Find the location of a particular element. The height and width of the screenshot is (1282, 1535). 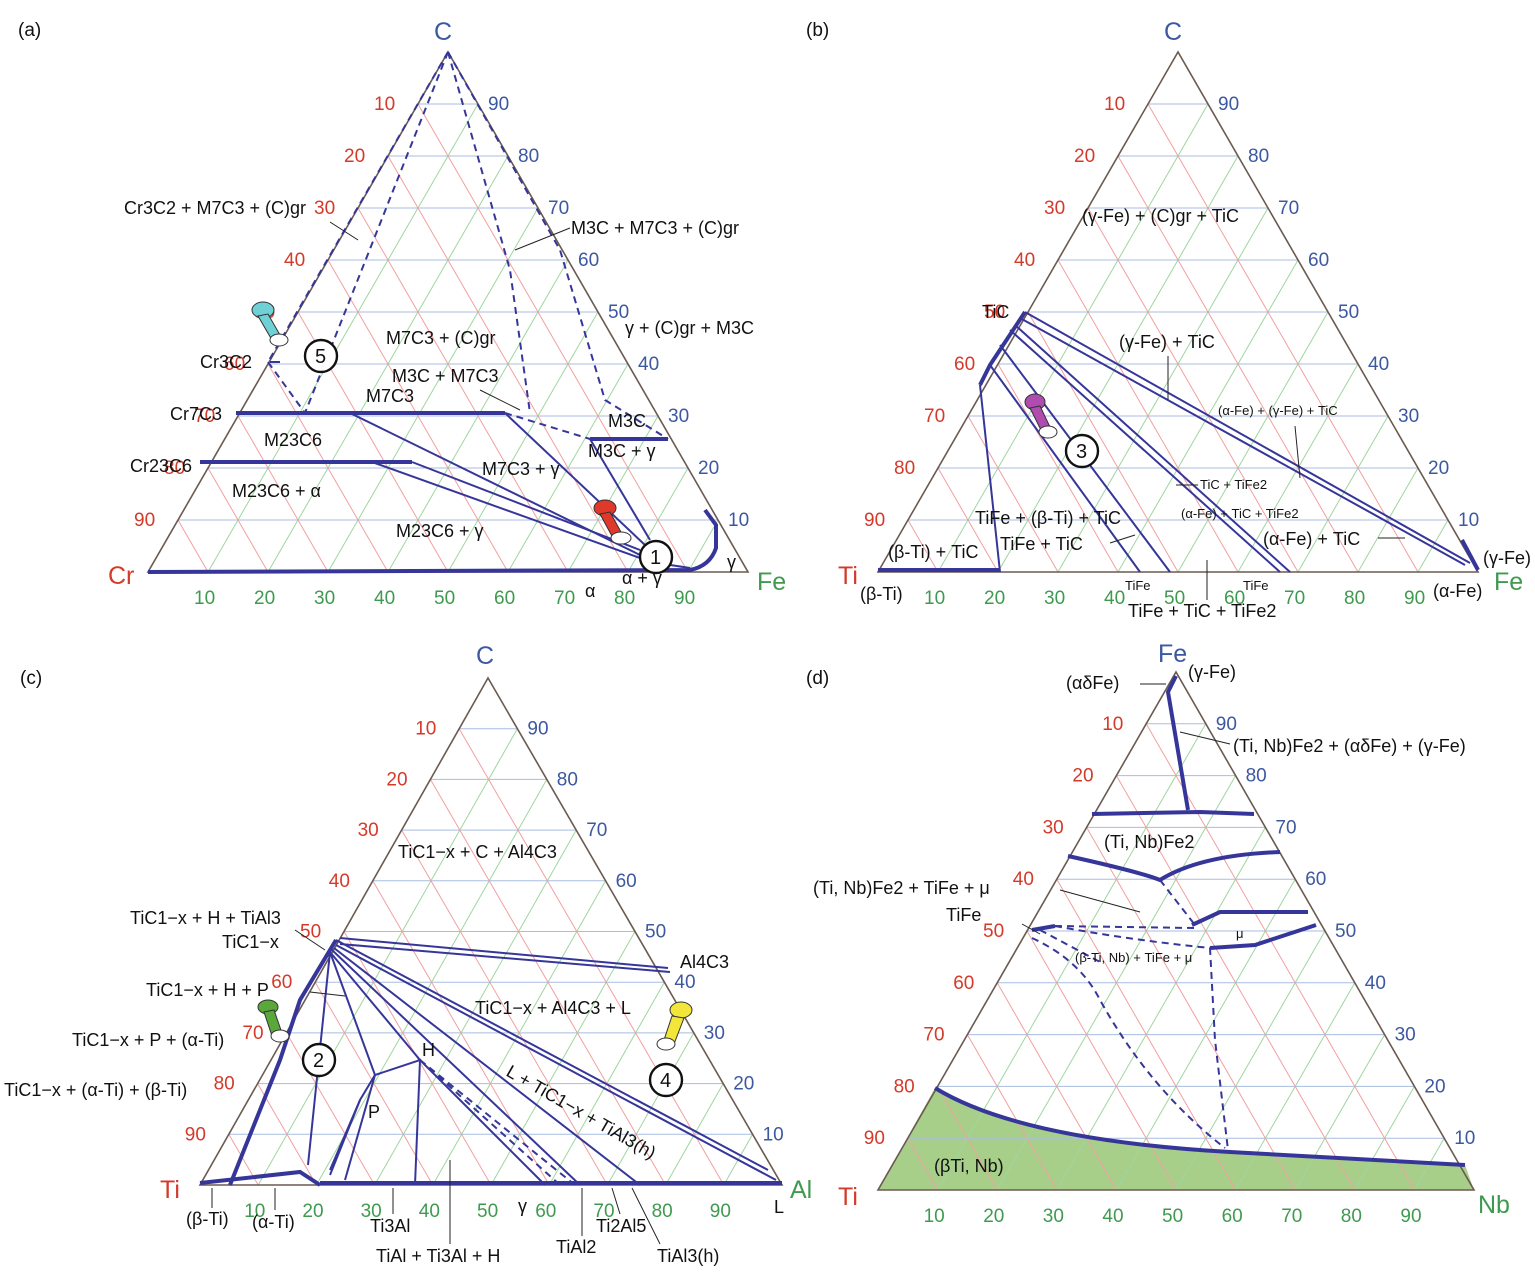

region-label: M7C3 + (C)gr is located at coordinates (441, 338).